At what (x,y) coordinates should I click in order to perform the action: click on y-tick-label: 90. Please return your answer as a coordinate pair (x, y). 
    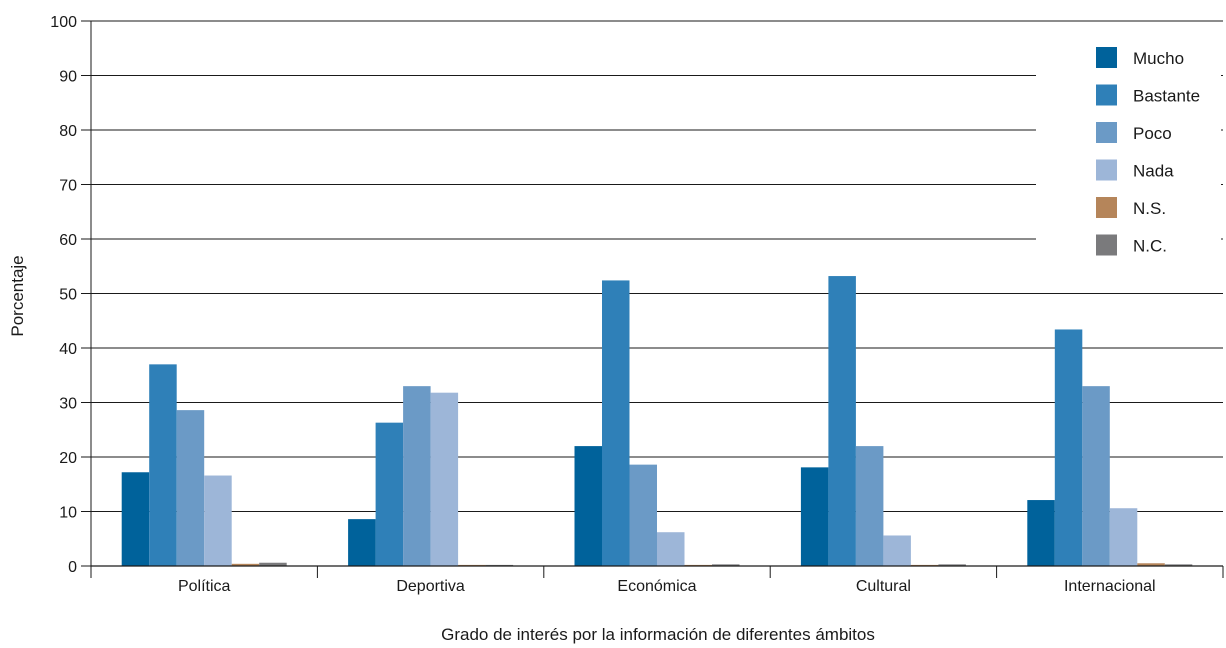
    Looking at the image, I should click on (68, 77).